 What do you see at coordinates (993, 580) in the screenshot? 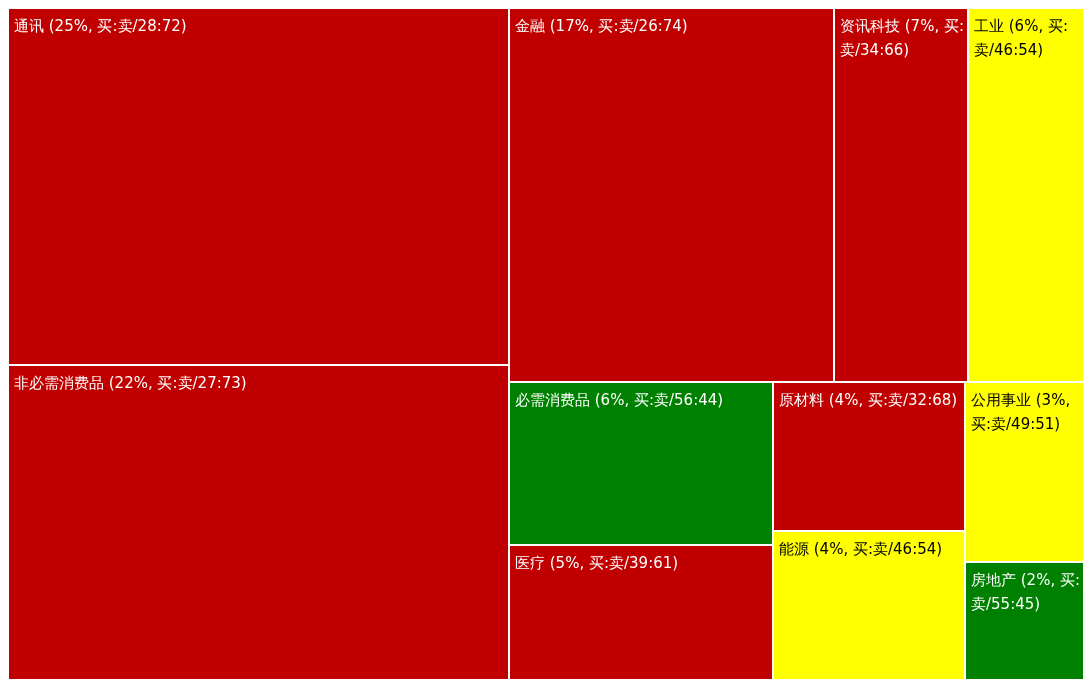
I see `category-label: 房地产` at bounding box center [993, 580].